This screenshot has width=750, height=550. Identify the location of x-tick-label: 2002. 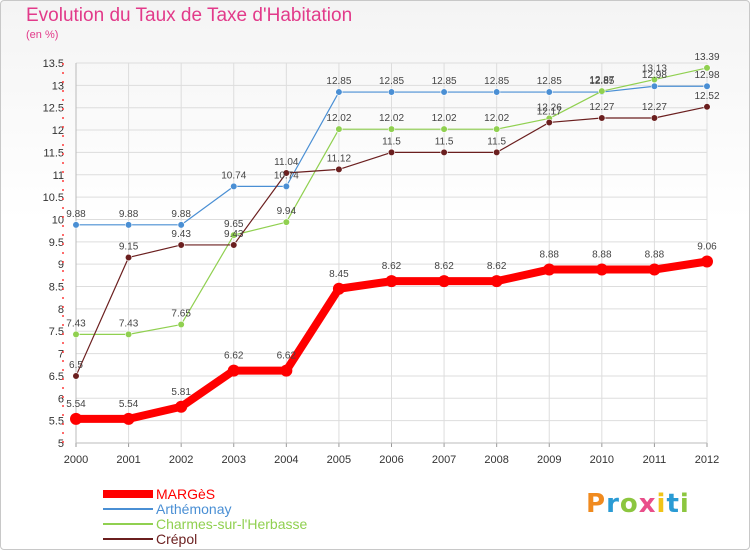
(181, 460).